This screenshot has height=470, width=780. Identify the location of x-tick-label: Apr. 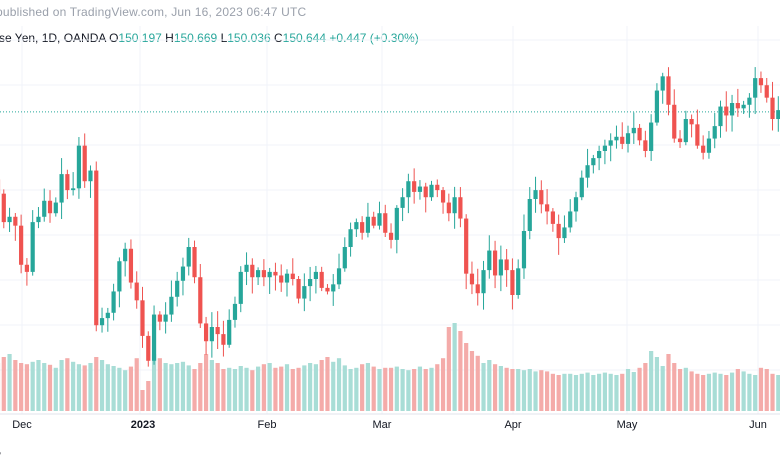
(512, 425).